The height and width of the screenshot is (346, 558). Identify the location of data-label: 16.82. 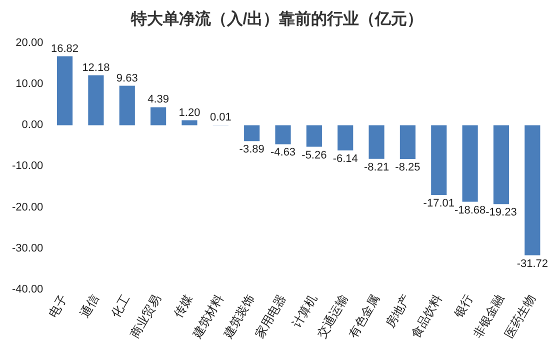
(65, 48).